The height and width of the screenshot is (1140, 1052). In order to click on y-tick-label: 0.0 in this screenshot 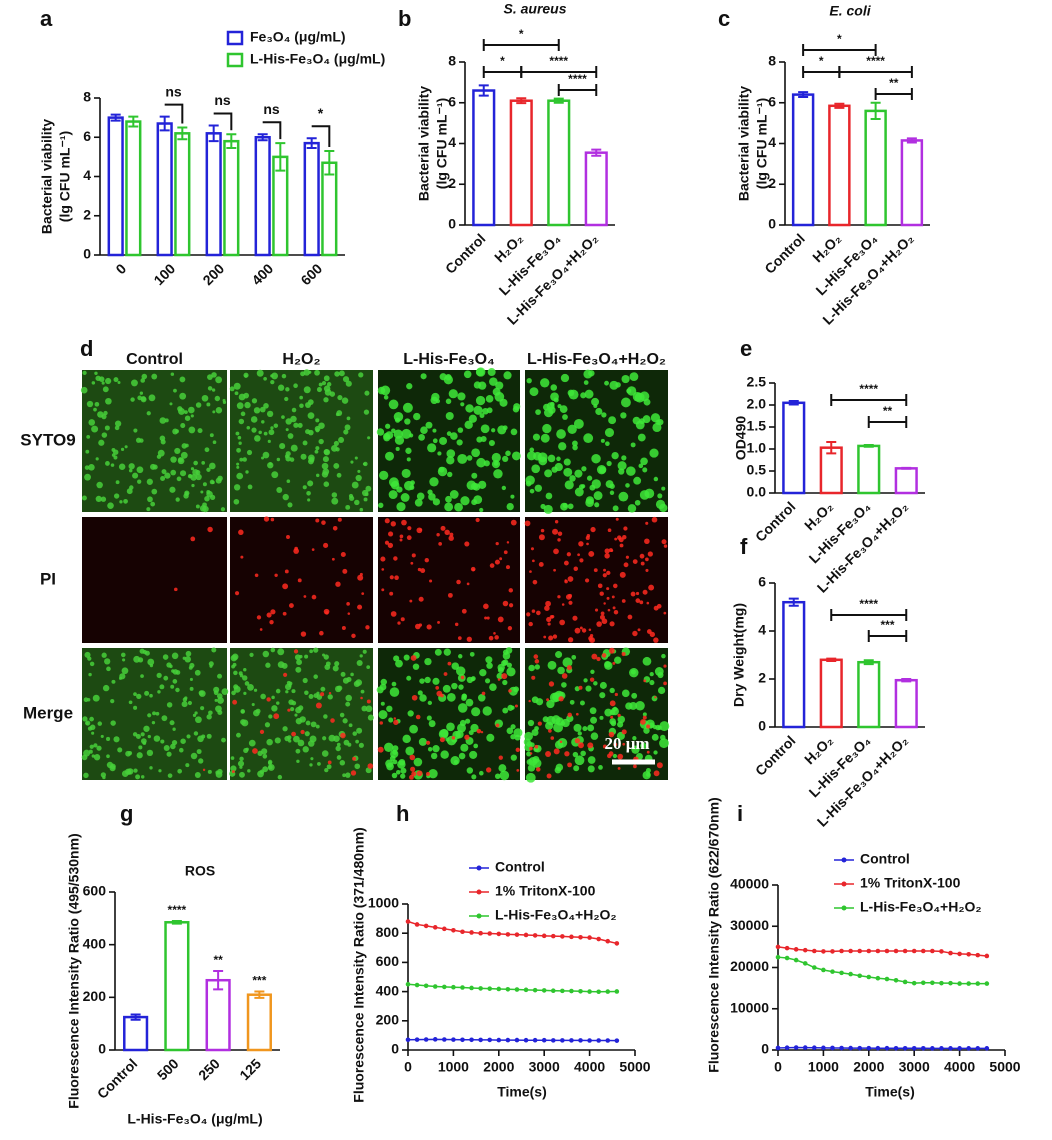, I will do `click(757, 492)`.